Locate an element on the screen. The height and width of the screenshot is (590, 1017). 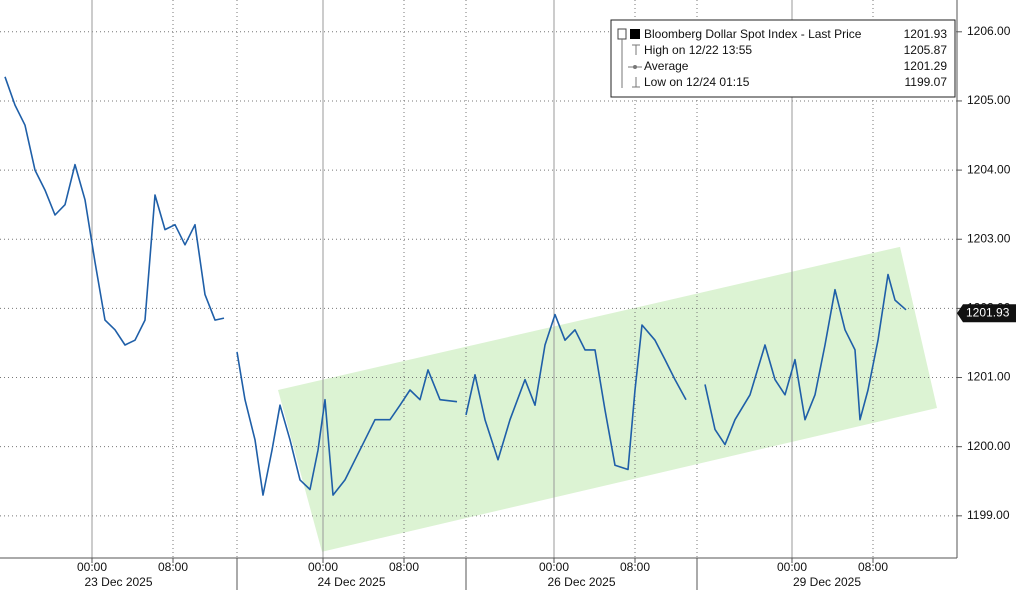
date-label: 24 Dec 2025 is located at coordinates (351, 582).